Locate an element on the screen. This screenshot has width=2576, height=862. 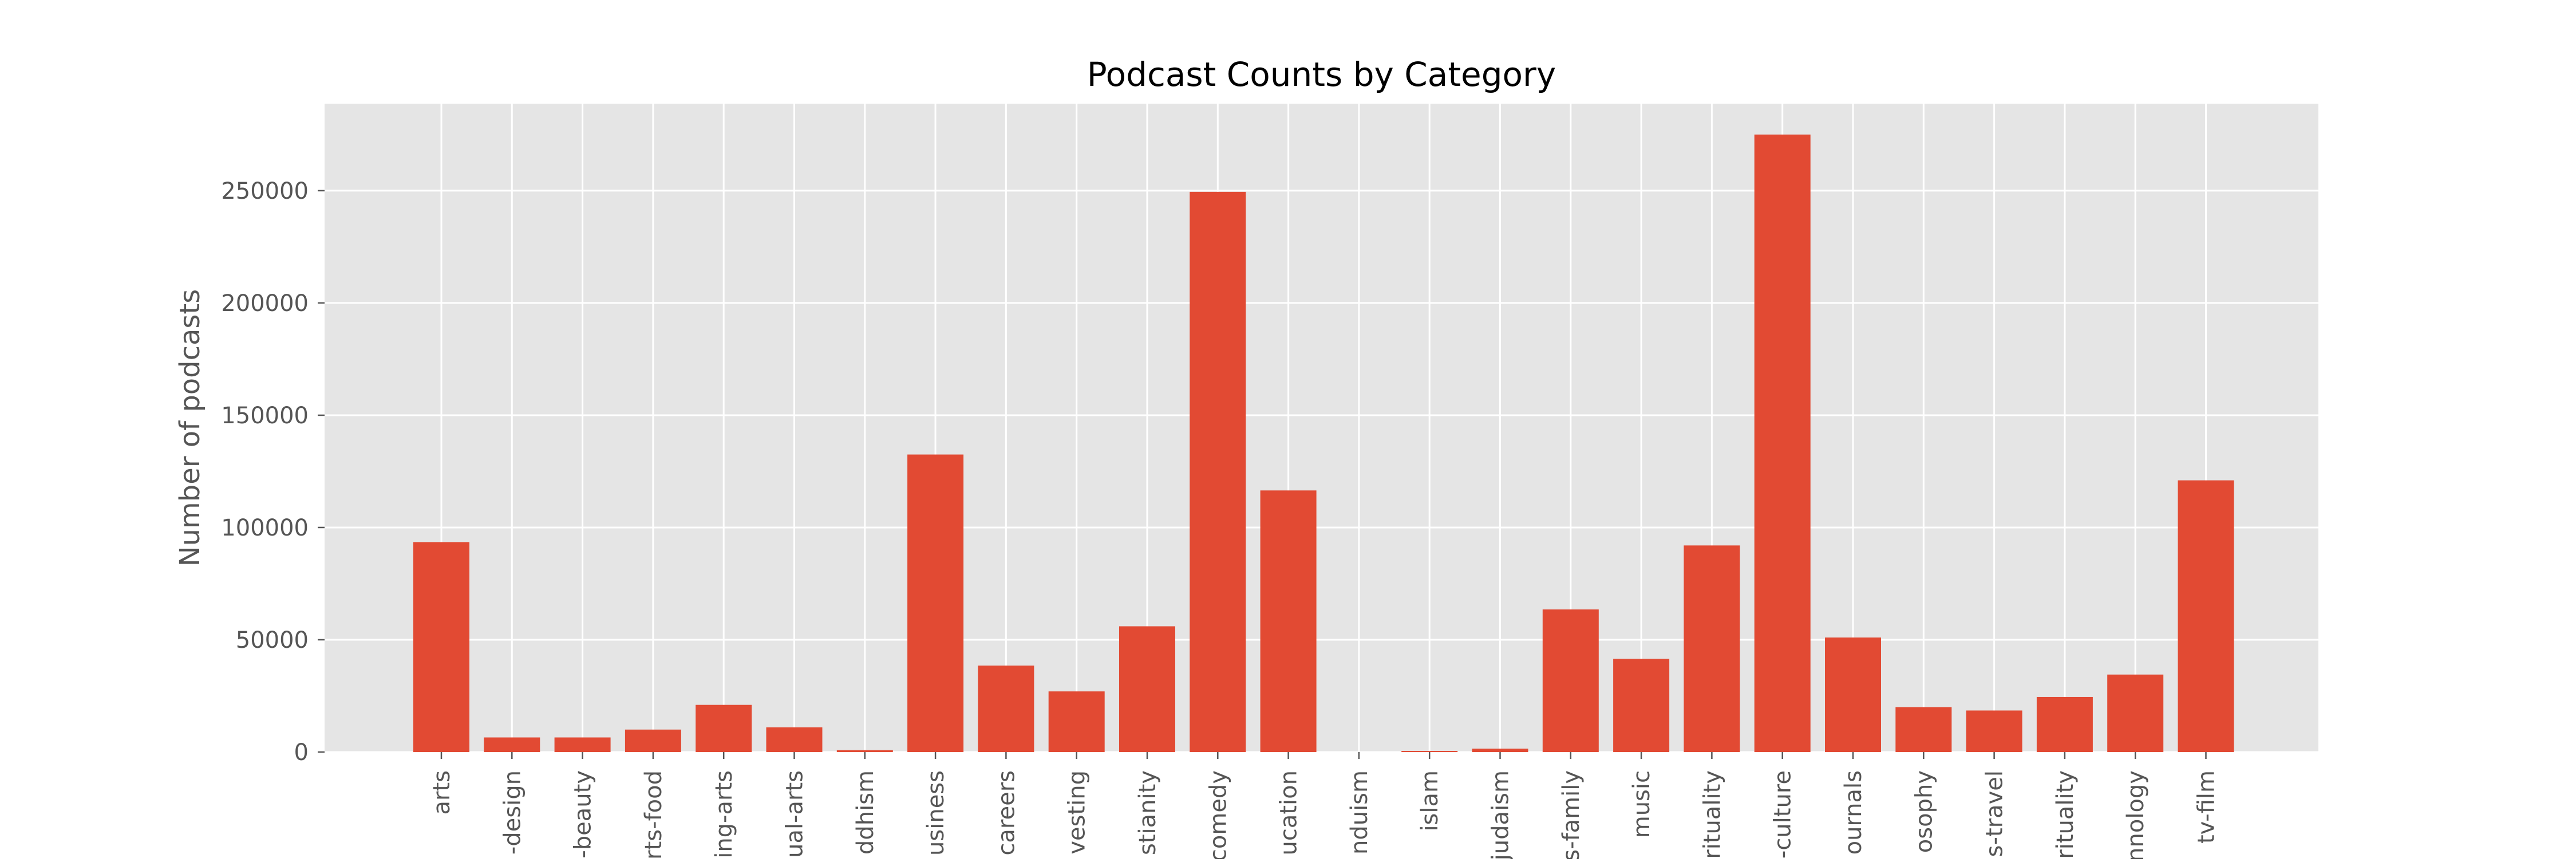
x-tick-label: osophy is located at coordinates (1924, 811).